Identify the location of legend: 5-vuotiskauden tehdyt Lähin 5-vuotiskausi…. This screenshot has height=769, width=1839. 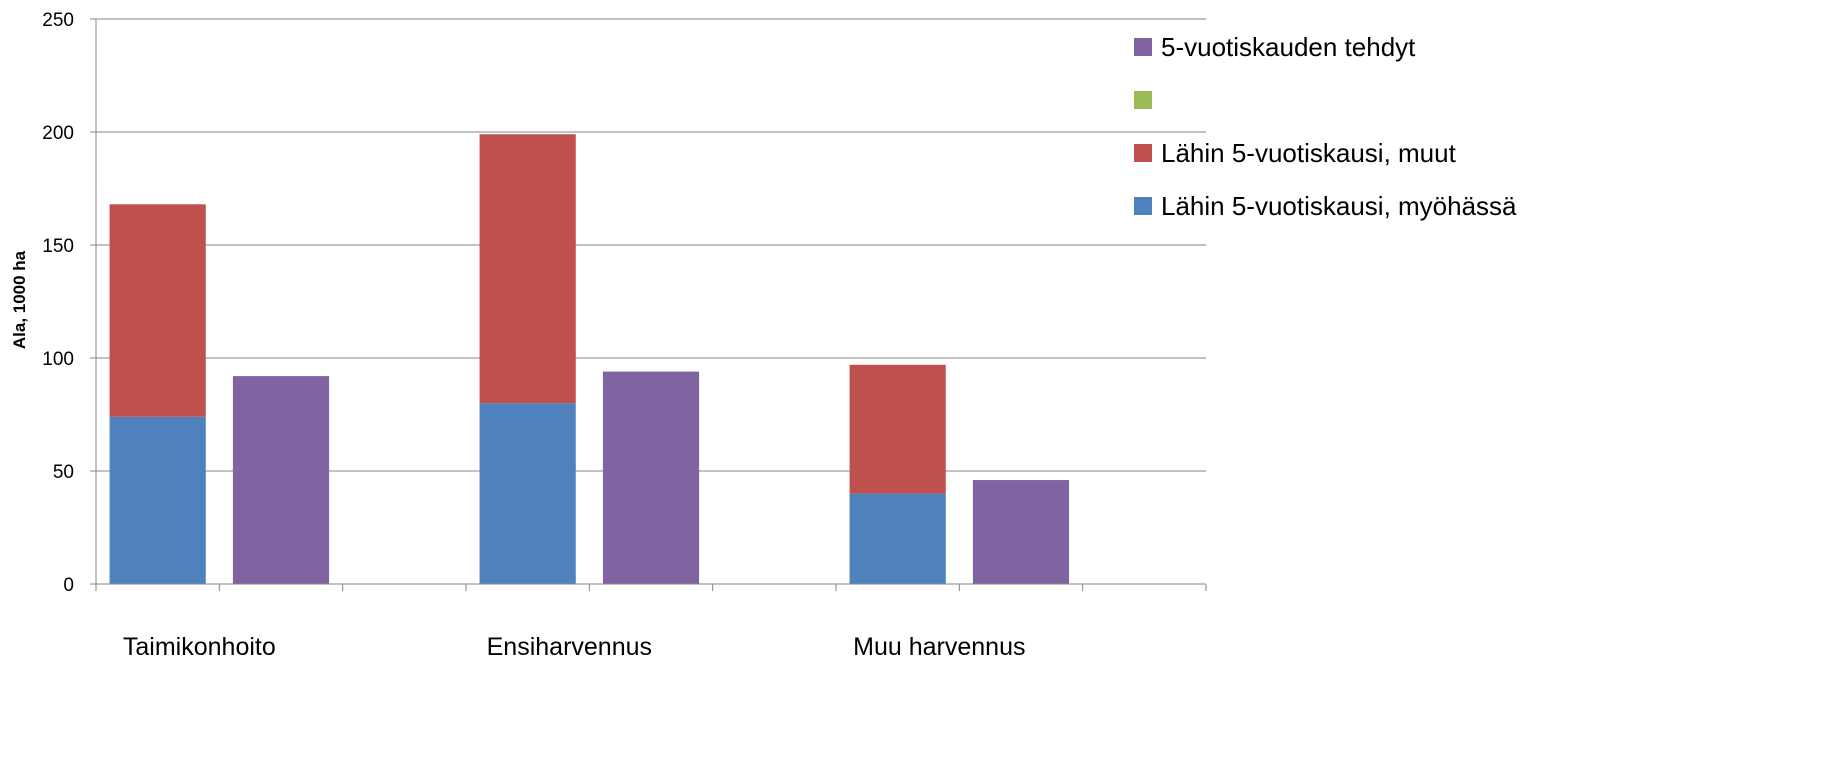
(1325, 126).